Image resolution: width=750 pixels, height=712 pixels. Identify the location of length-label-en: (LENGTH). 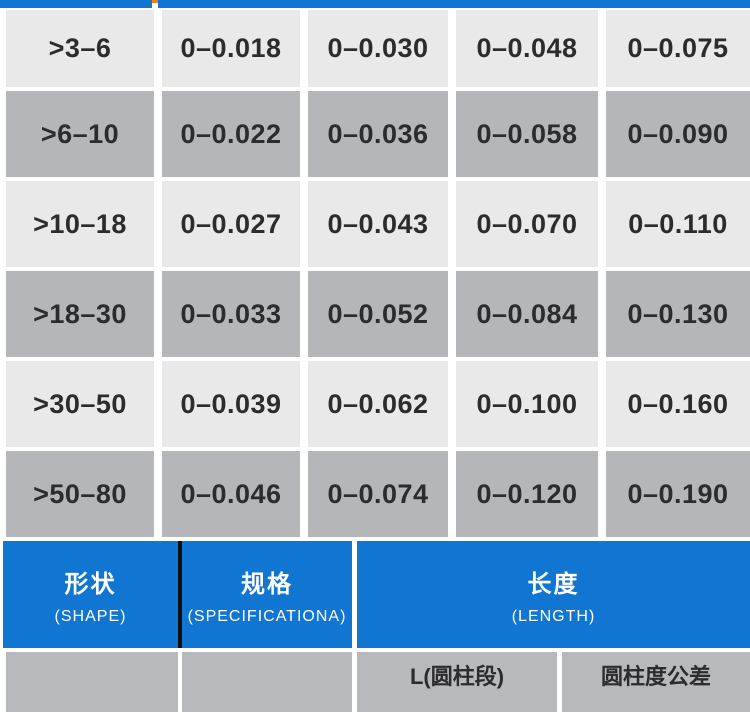
(553, 616).